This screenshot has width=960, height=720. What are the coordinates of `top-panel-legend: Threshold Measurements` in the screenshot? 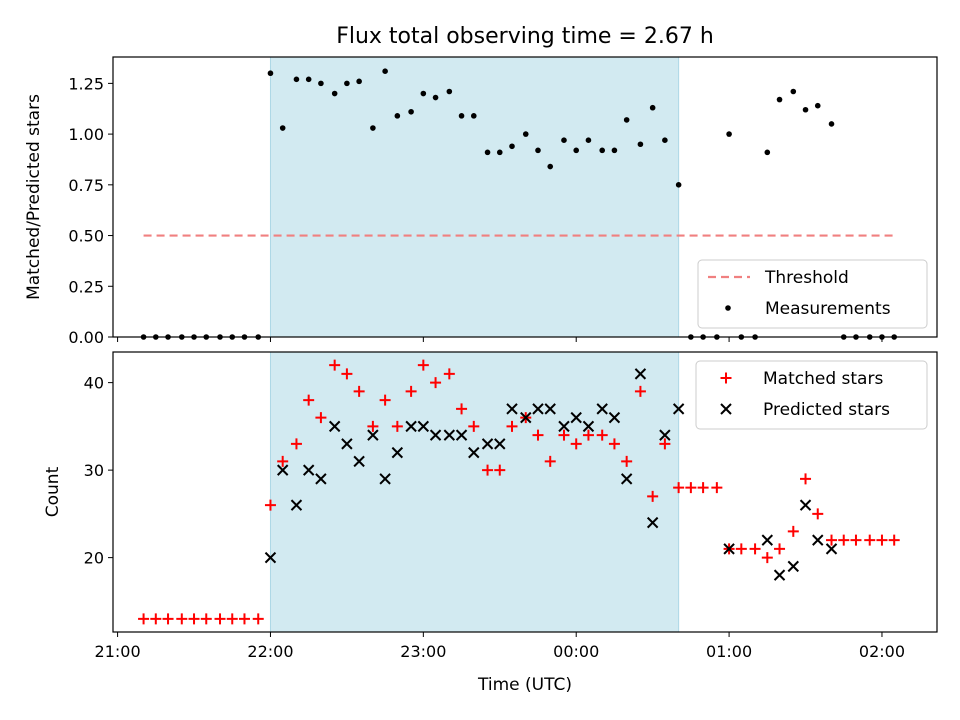 It's located at (812, 294).